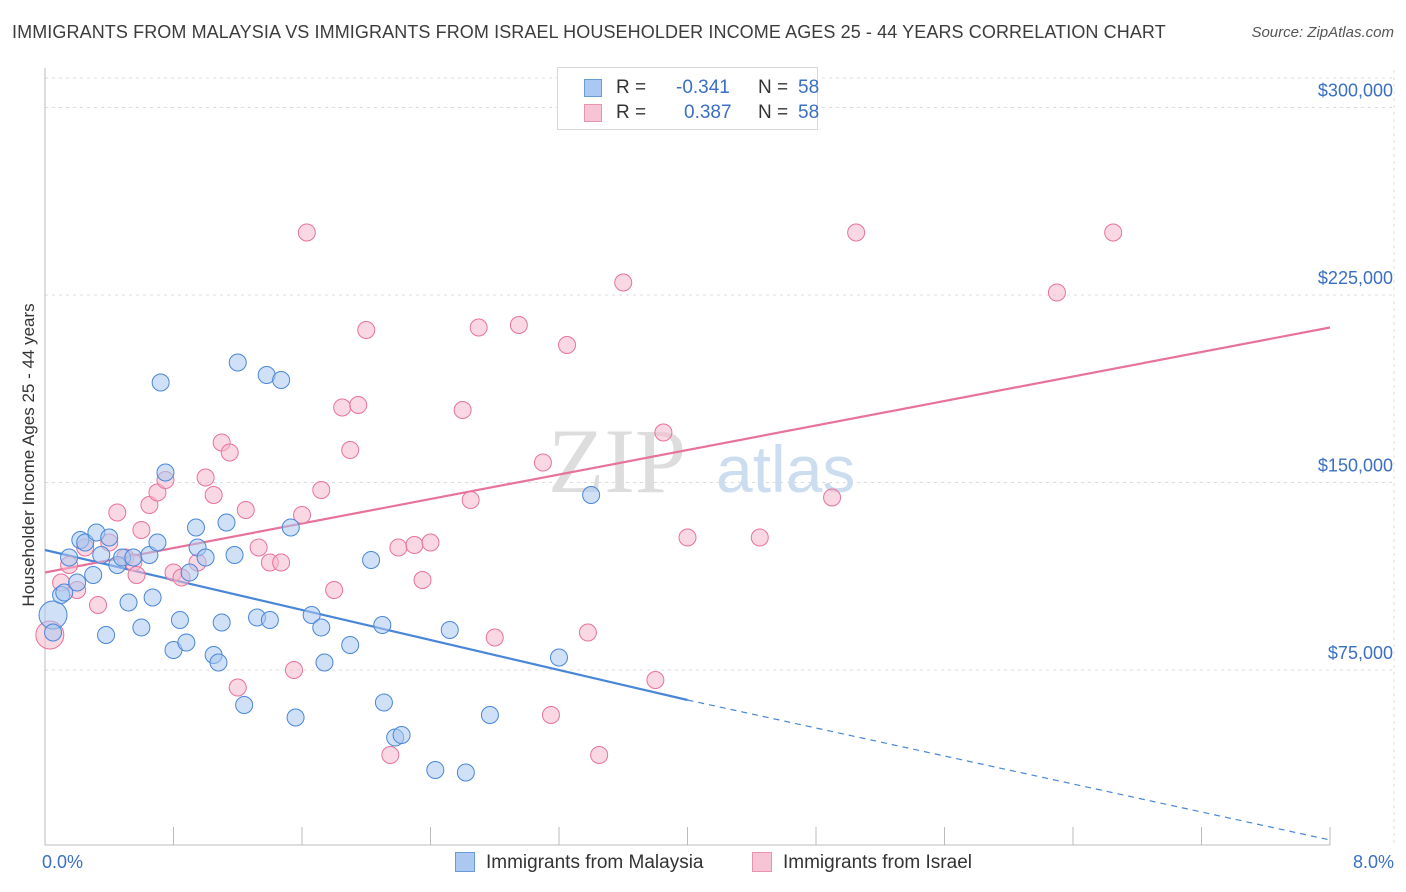  Describe the element at coordinates (28, 454) in the screenshot. I see `y-axis-title: Householder Income Ages 25 - 44 years` at that location.